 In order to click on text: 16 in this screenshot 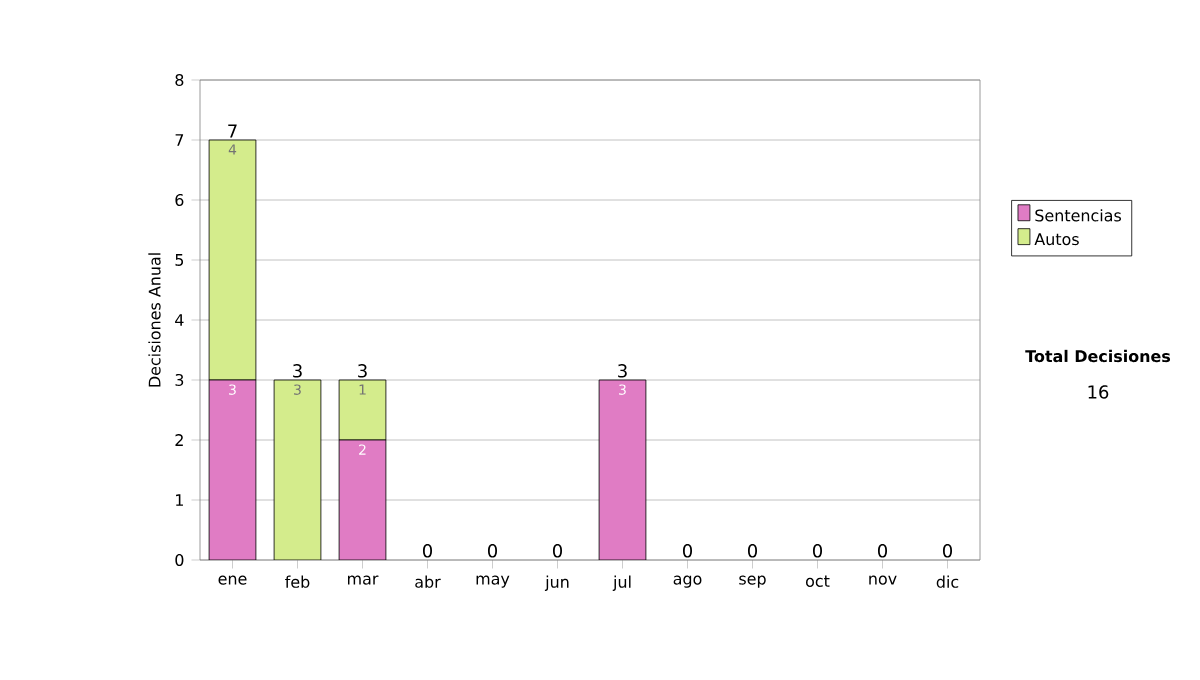, I will do `click(1098, 392)`.